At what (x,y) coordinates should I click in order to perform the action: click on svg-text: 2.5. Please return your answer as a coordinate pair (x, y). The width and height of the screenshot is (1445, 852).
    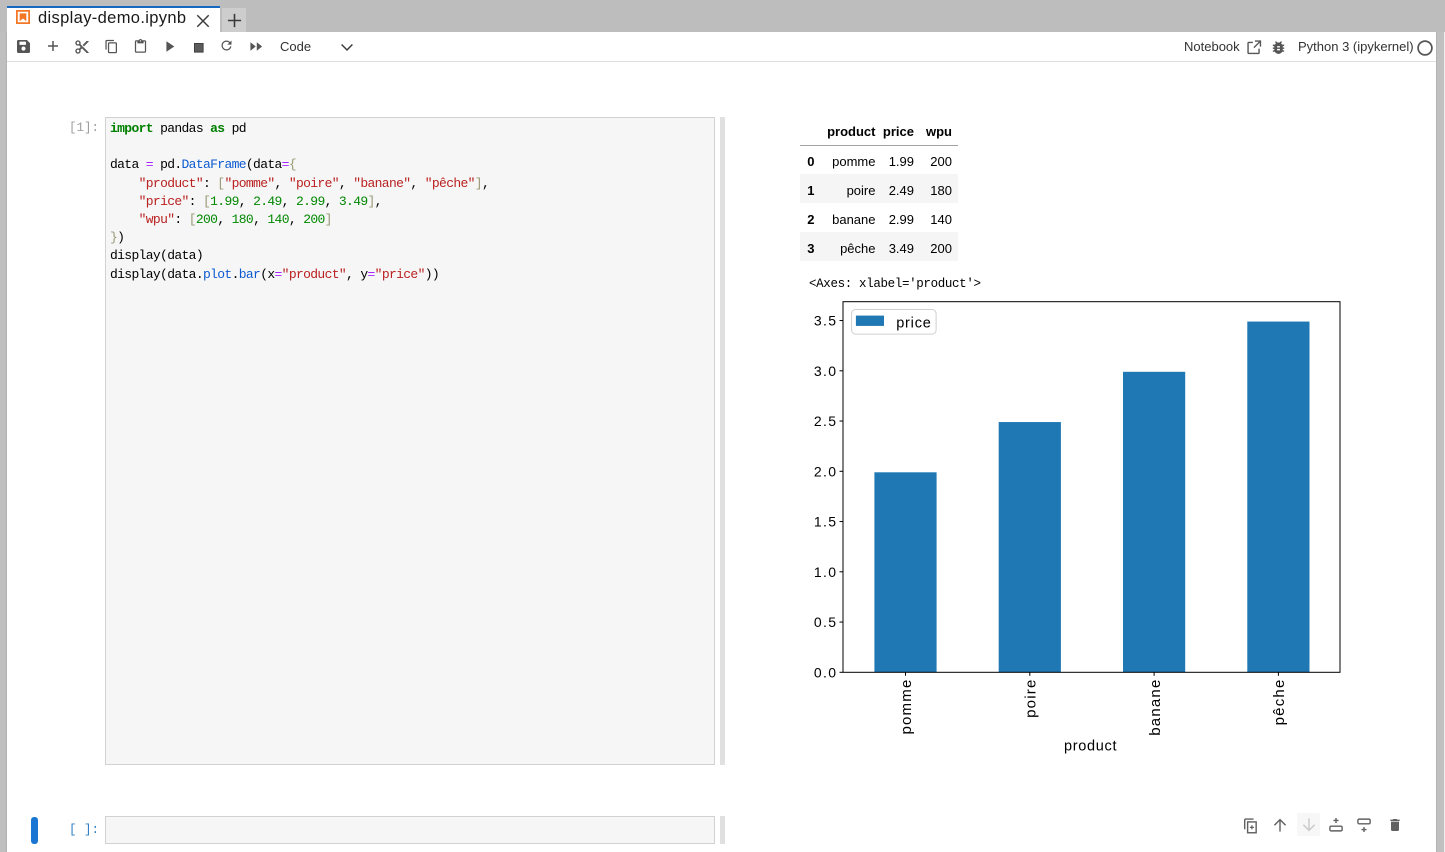
    Looking at the image, I should click on (825, 421).